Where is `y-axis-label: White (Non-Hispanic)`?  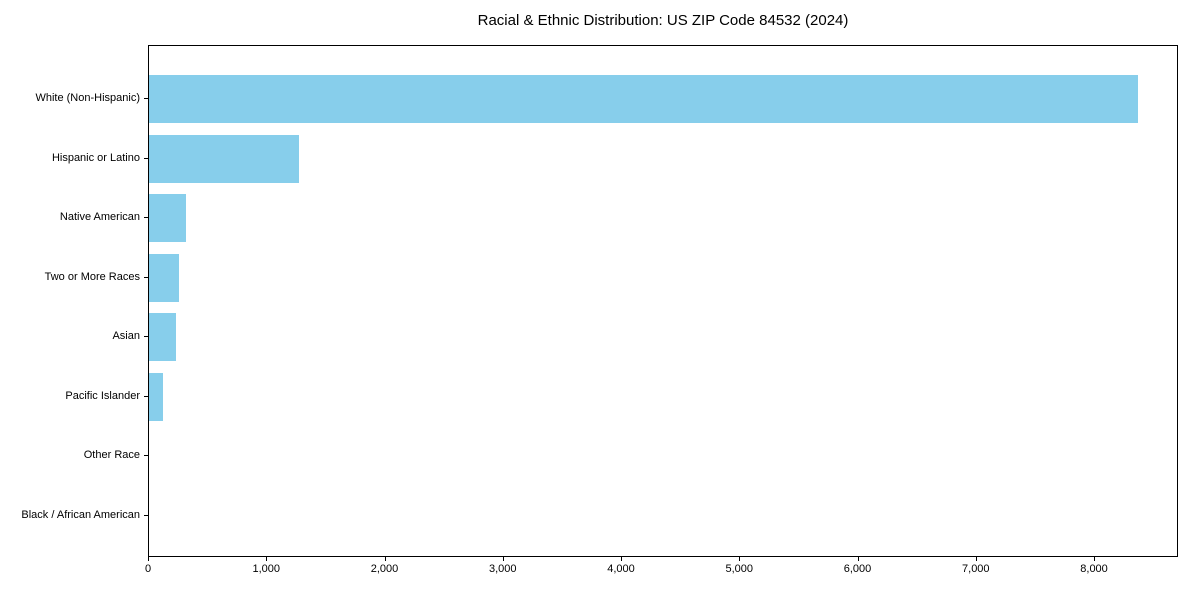 y-axis-label: White (Non-Hispanic) is located at coordinates (87, 98).